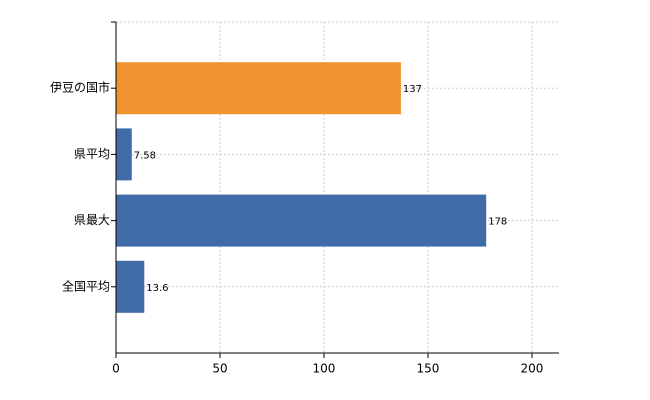  What do you see at coordinates (428, 369) in the screenshot?
I see `x-tick-label: 150` at bounding box center [428, 369].